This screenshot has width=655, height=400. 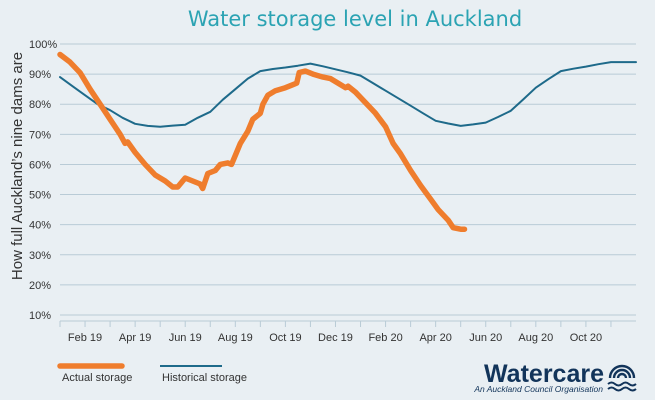 What do you see at coordinates (17, 166) in the screenshot?
I see `y-axis-label: How full Auckland’s nine dams are` at bounding box center [17, 166].